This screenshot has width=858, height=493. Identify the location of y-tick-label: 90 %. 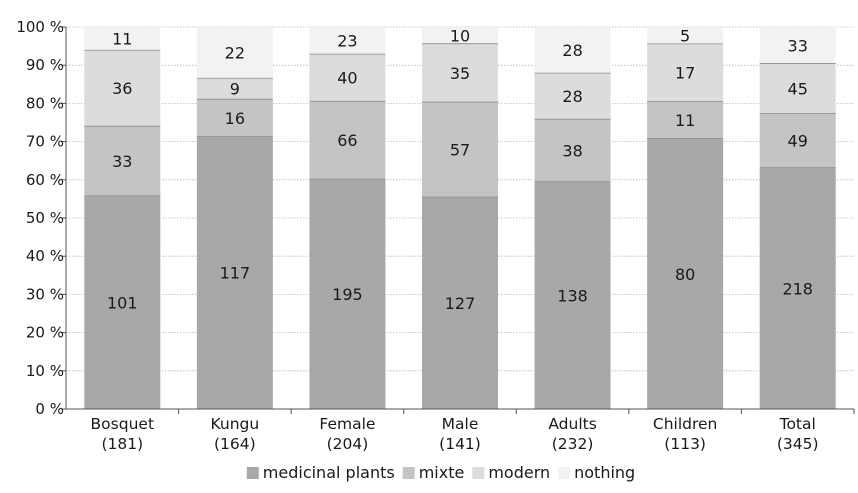
(45, 65).